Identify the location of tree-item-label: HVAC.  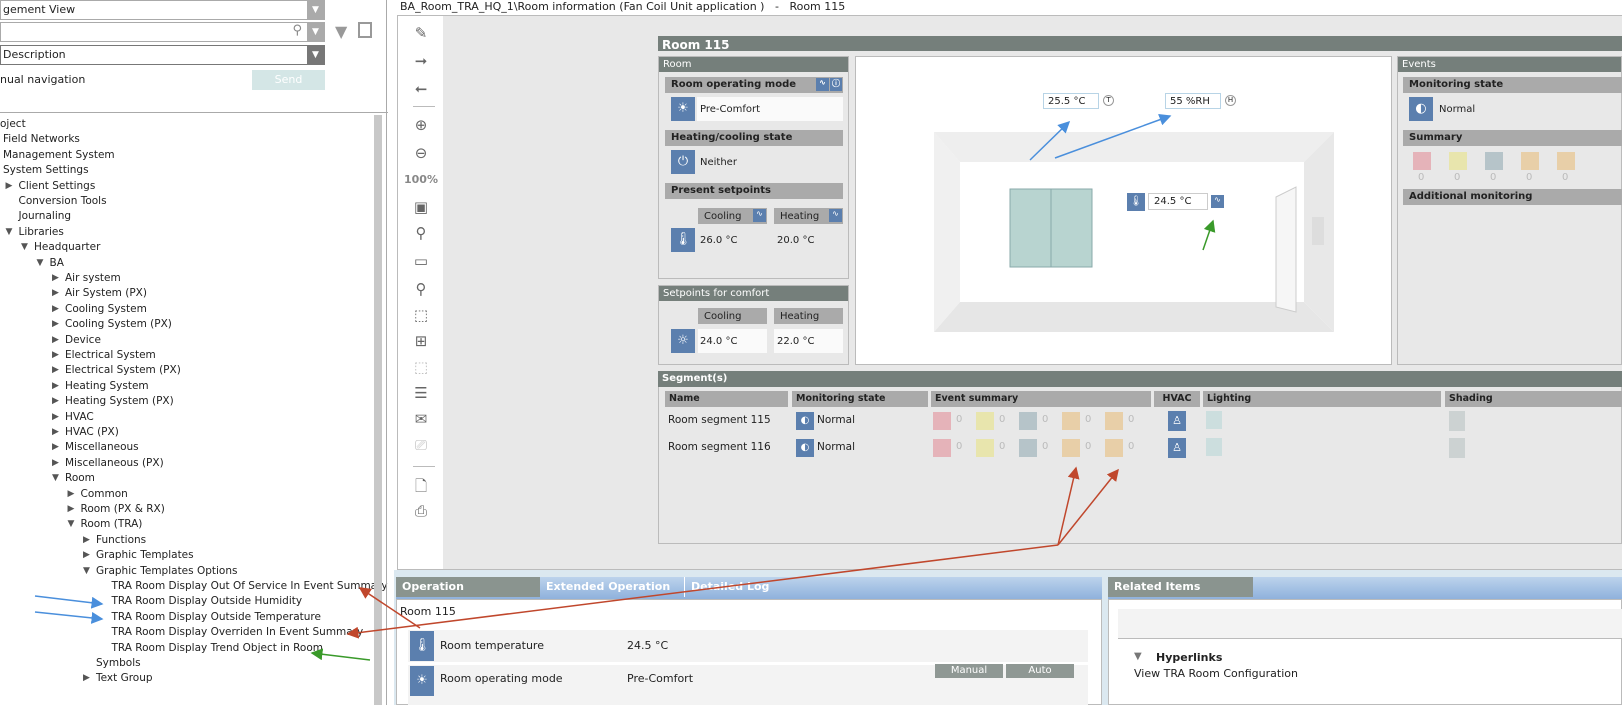
(79, 416).